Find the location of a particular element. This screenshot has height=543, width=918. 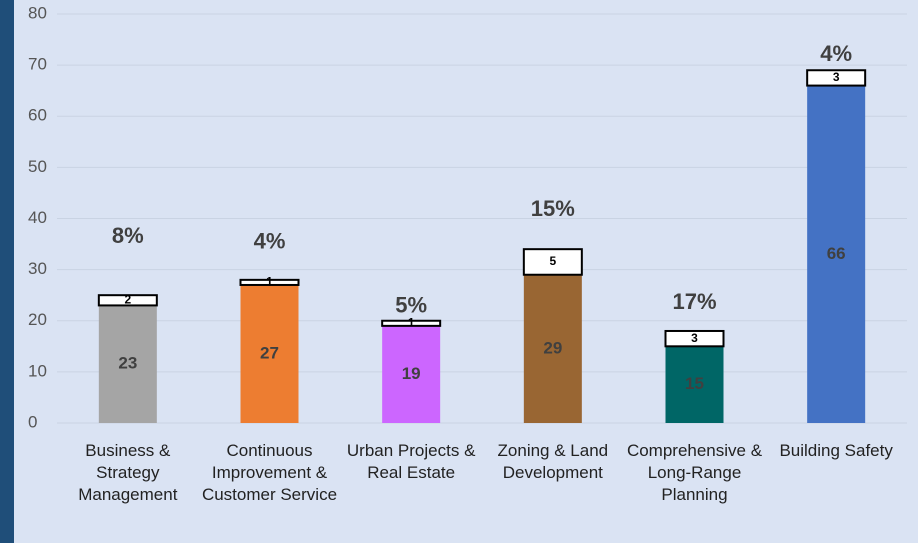

annotation: 5% is located at coordinates (411, 305).